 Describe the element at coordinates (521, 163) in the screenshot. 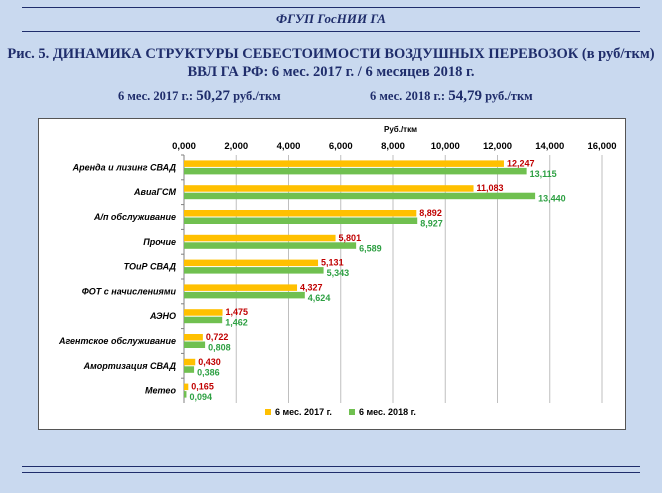

I see `data-label-2017: 12,247` at that location.